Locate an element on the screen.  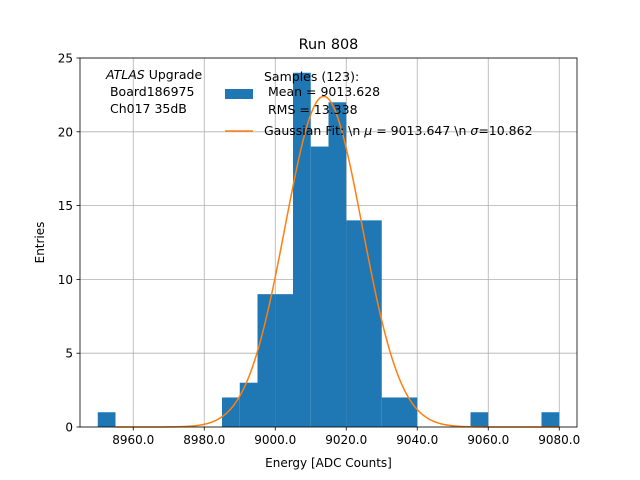
legend-histogram-line-2: Mean = 9013.628 is located at coordinates (322, 91).